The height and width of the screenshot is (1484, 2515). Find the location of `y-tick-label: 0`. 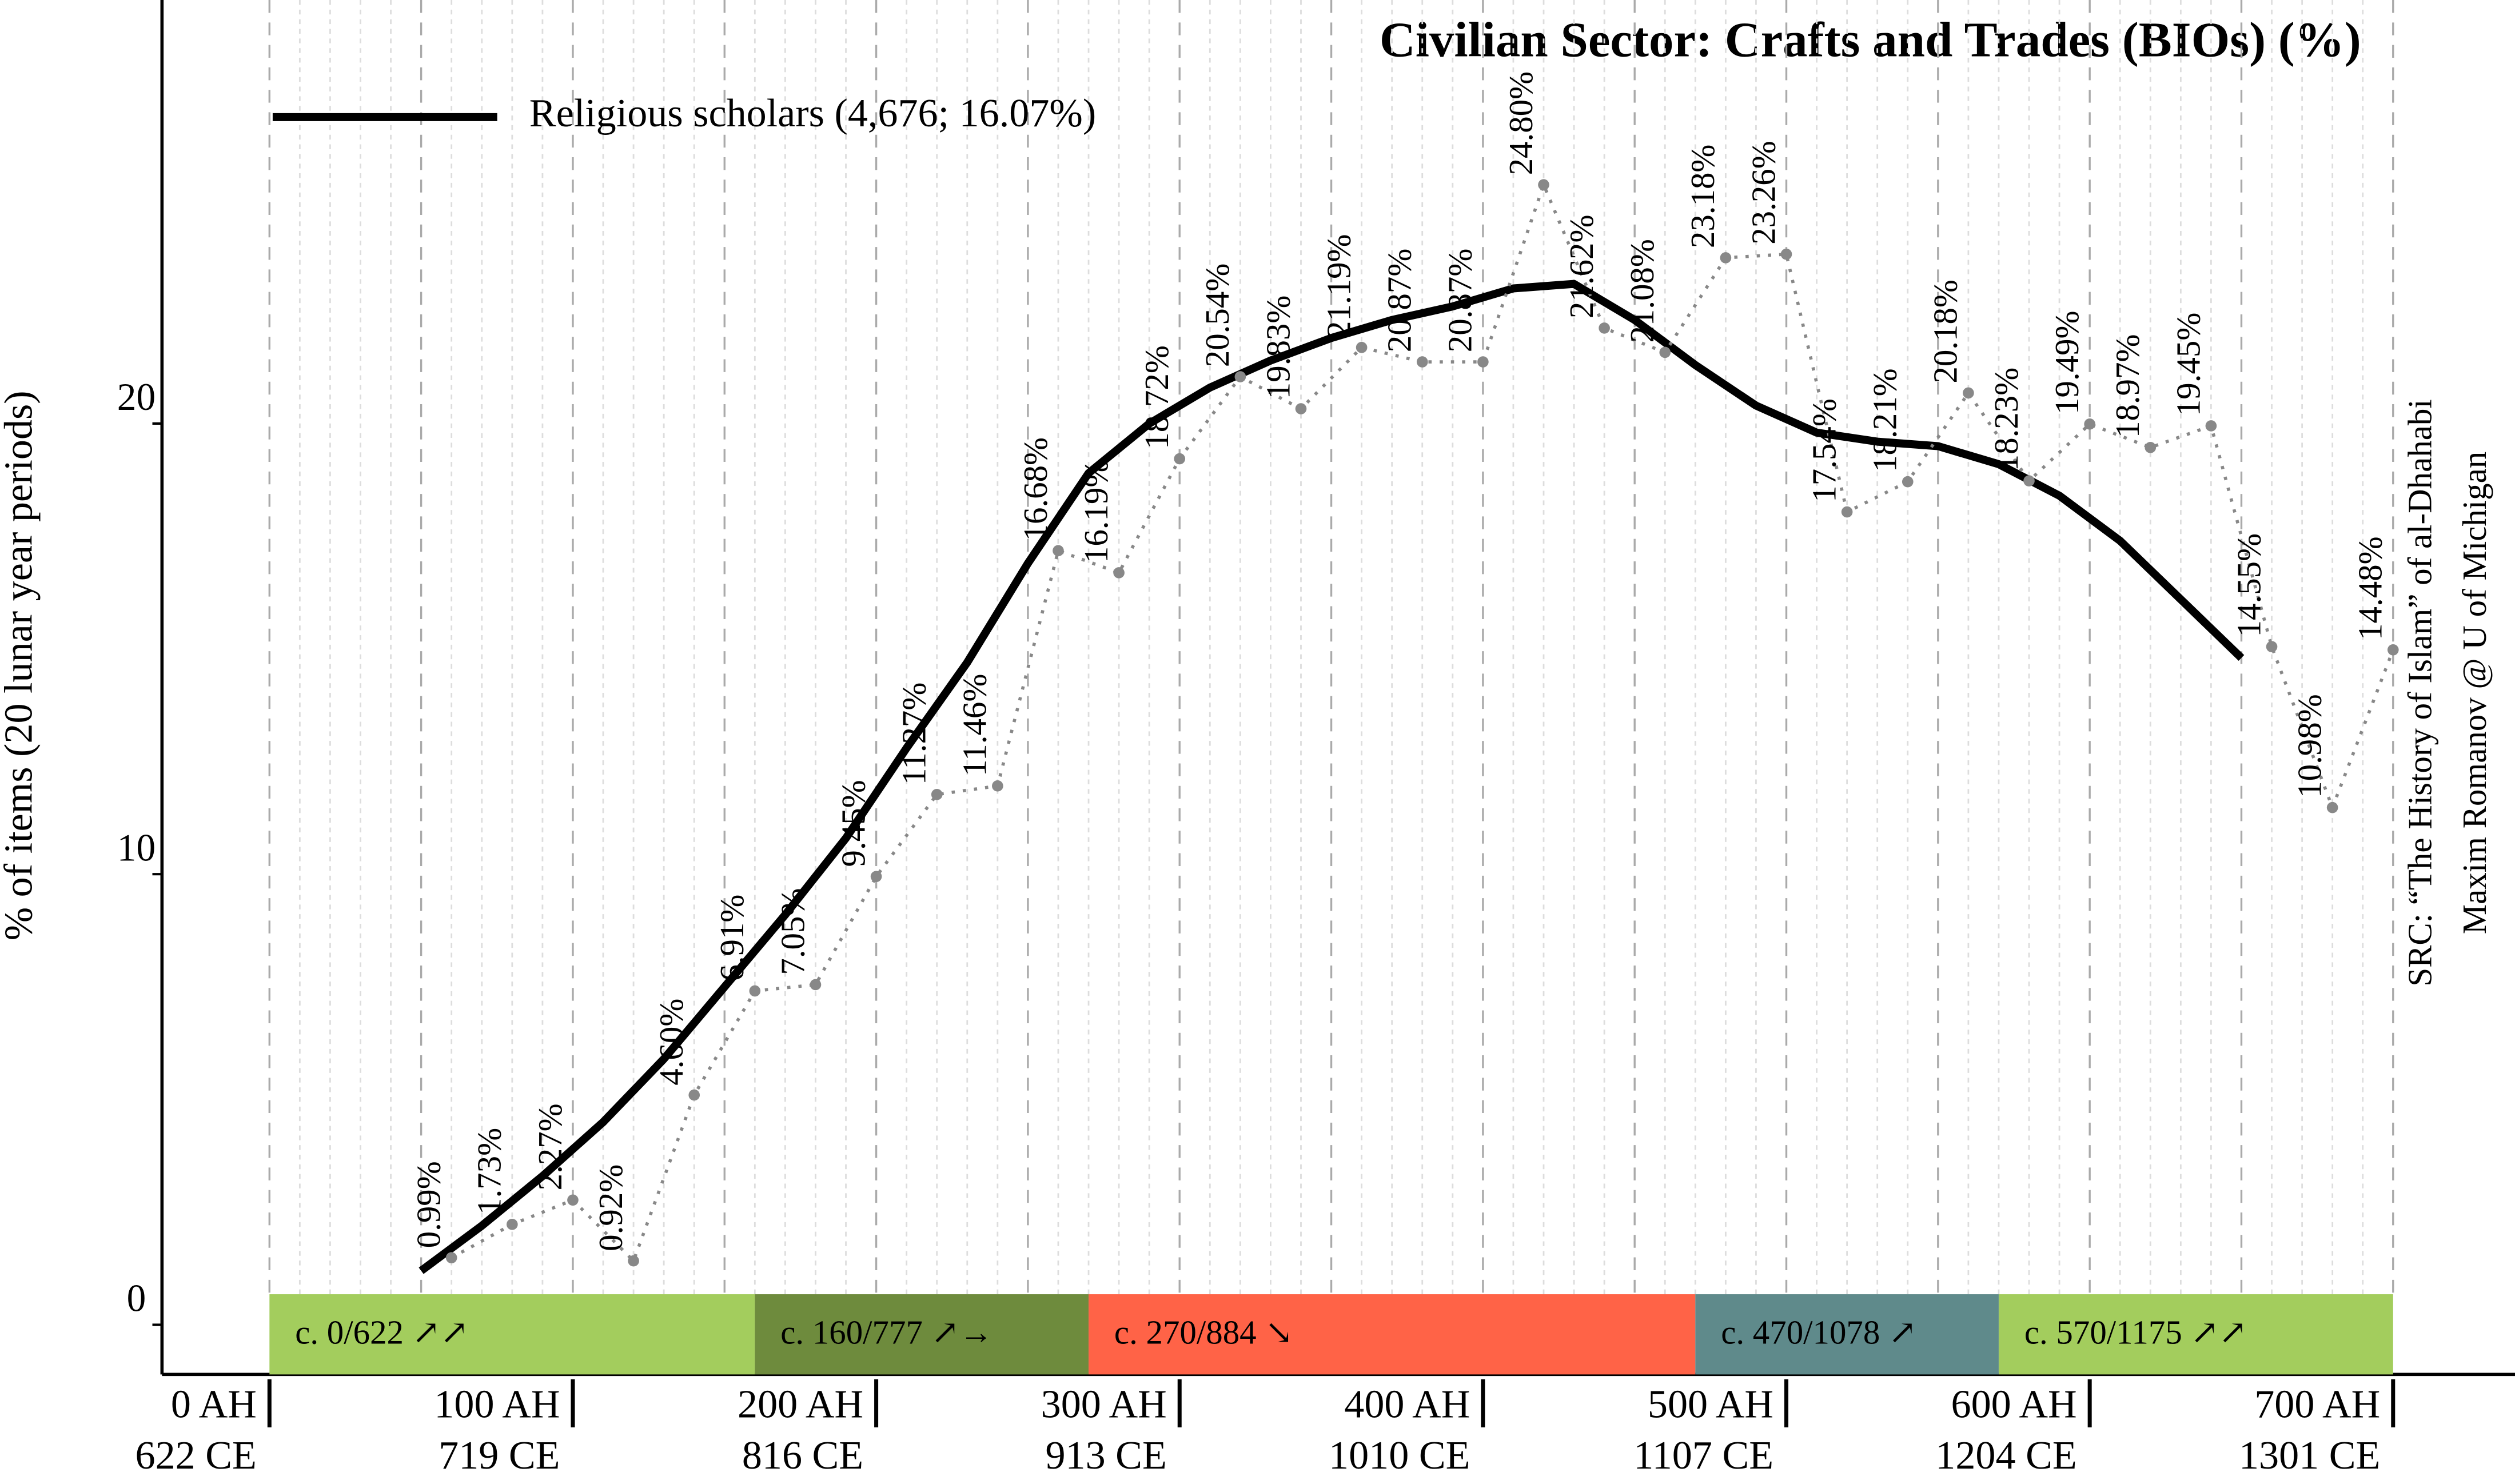

y-tick-label: 0 is located at coordinates (136, 1298).